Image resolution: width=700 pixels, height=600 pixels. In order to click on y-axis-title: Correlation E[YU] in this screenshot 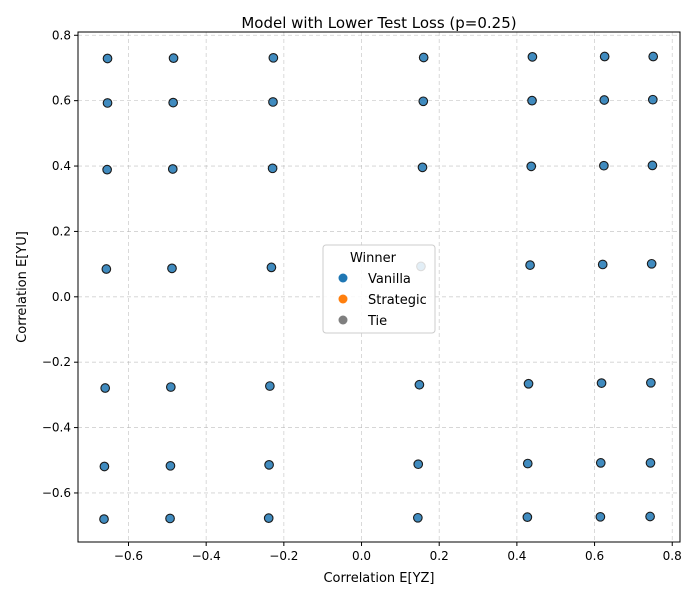, I will do `click(22, 287)`.